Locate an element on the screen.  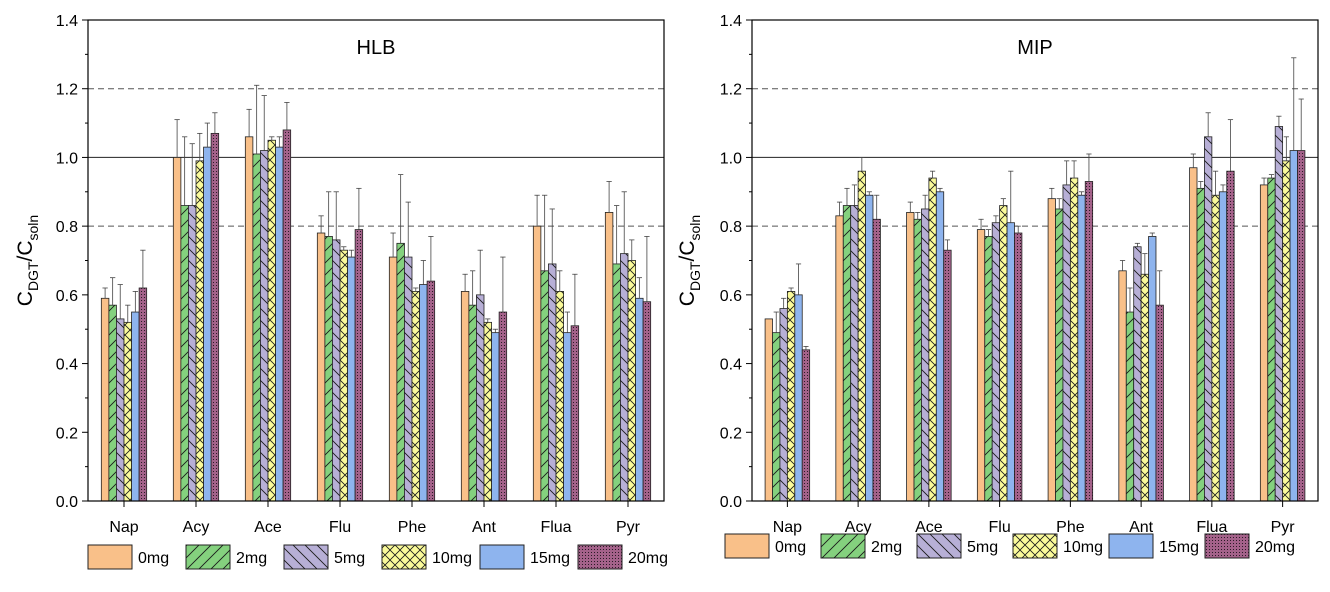
bar-pattern-10mg-Phe is located at coordinates (416, 396).